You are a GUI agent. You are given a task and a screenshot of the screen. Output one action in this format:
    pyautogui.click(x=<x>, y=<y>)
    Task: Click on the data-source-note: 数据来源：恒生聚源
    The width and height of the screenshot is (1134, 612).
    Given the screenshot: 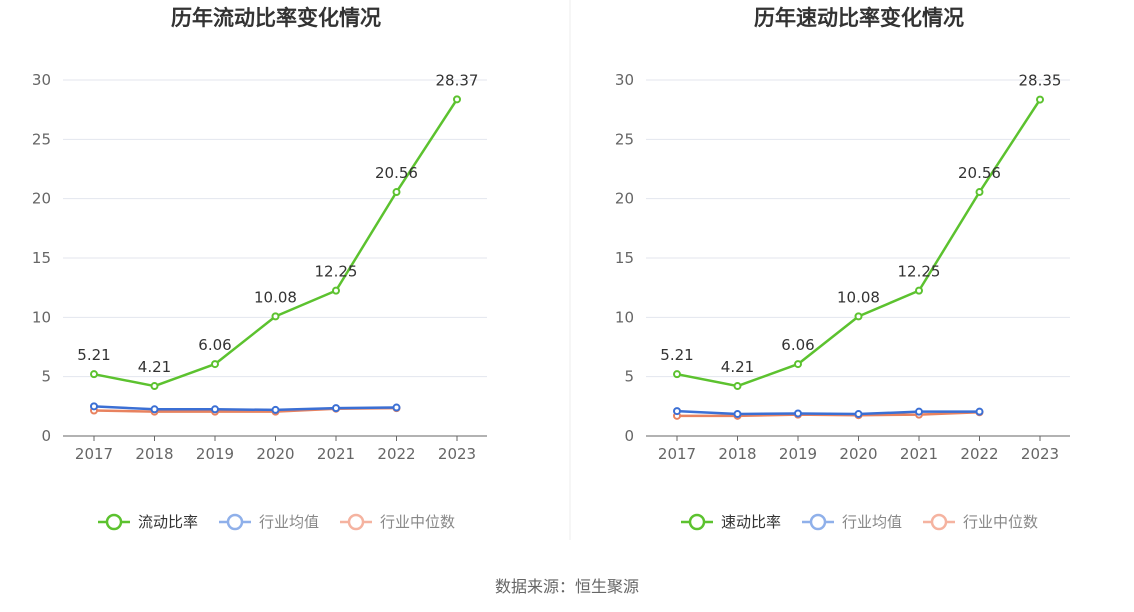 What is the action you would take?
    pyautogui.click(x=566, y=586)
    